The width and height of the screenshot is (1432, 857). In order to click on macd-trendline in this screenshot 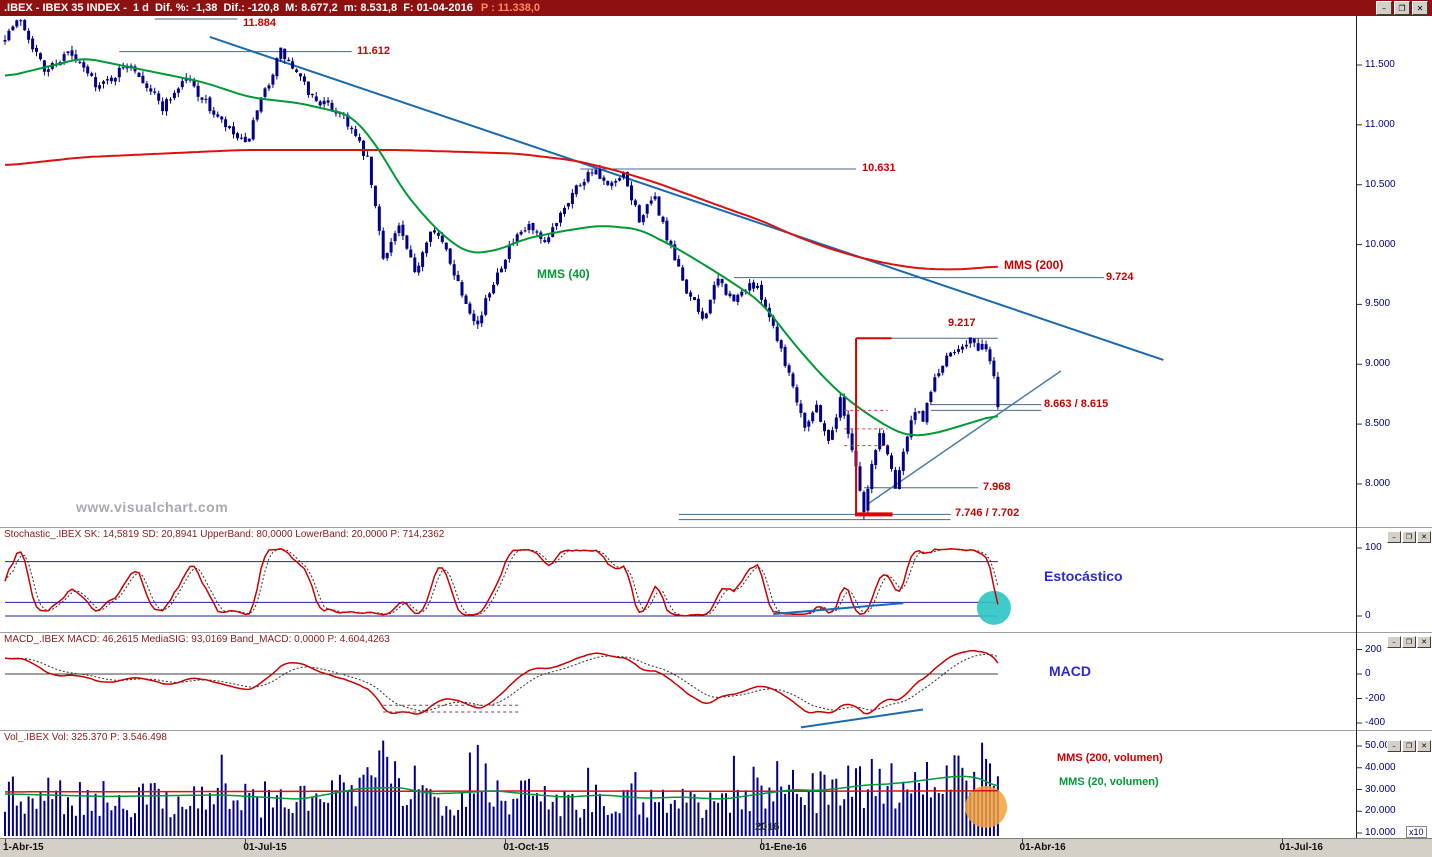, I will do `click(862, 718)`.